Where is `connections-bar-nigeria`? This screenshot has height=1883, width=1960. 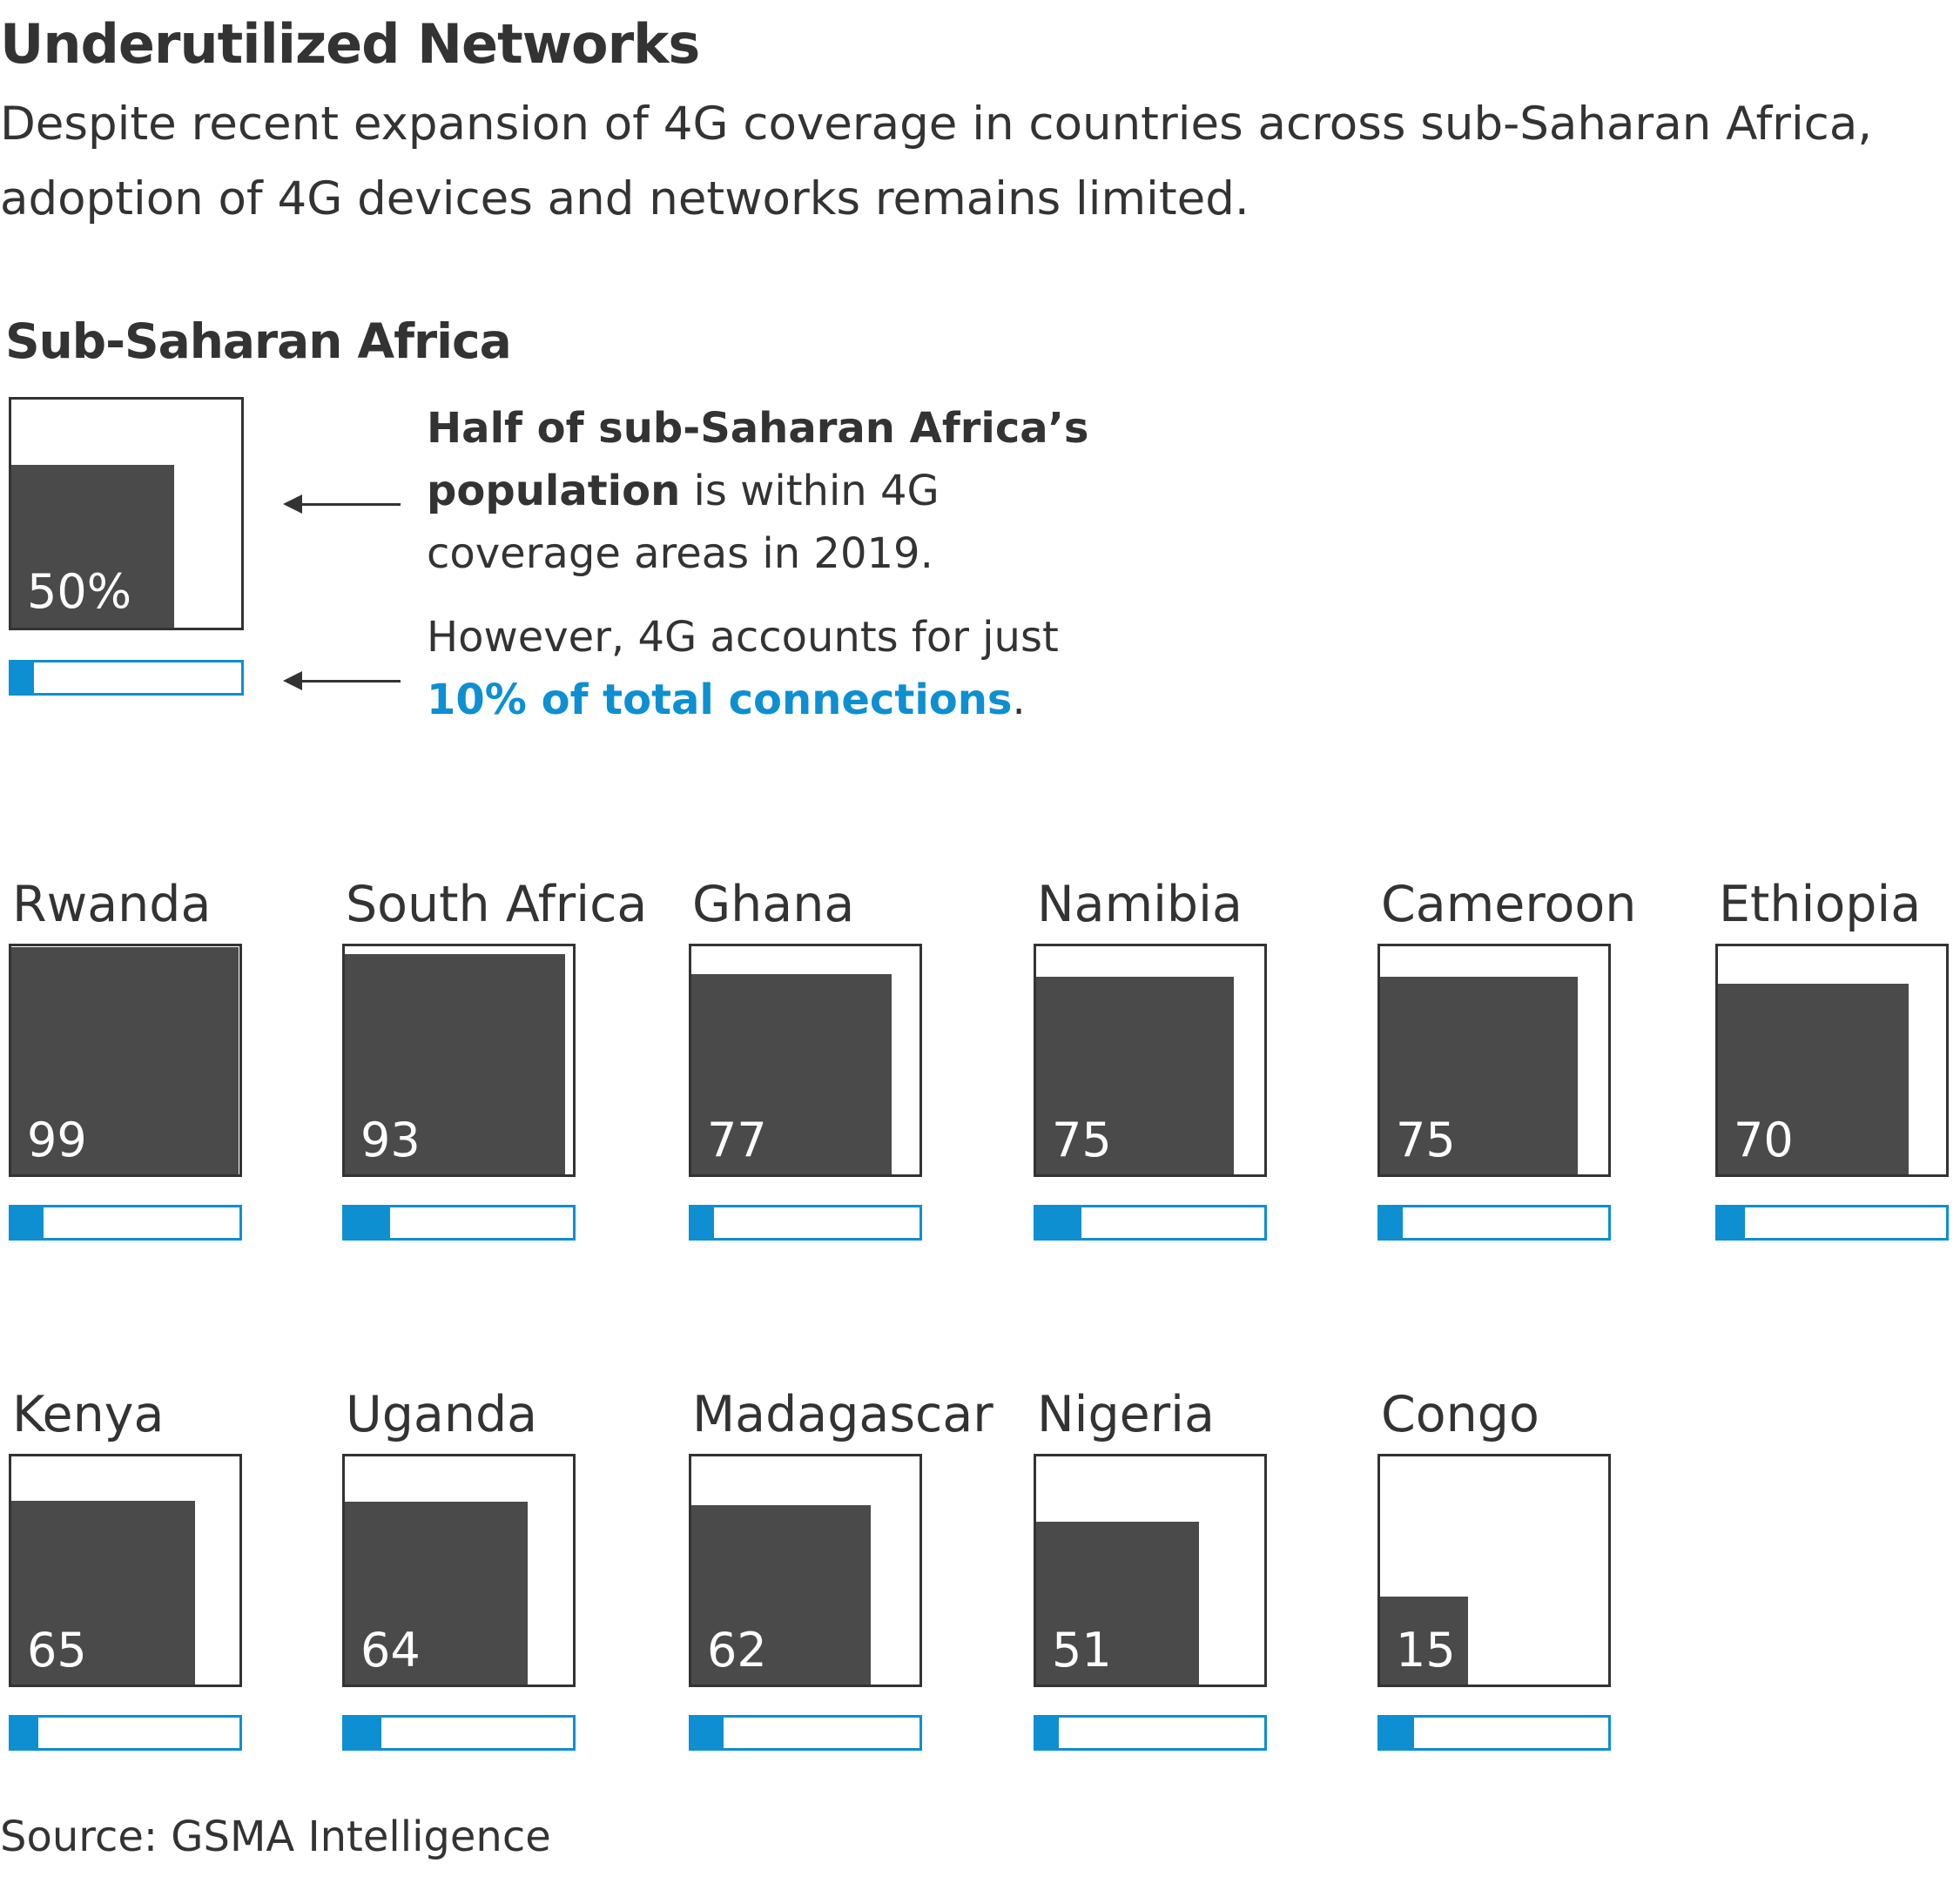
connections-bar-nigeria is located at coordinates (1150, 1733).